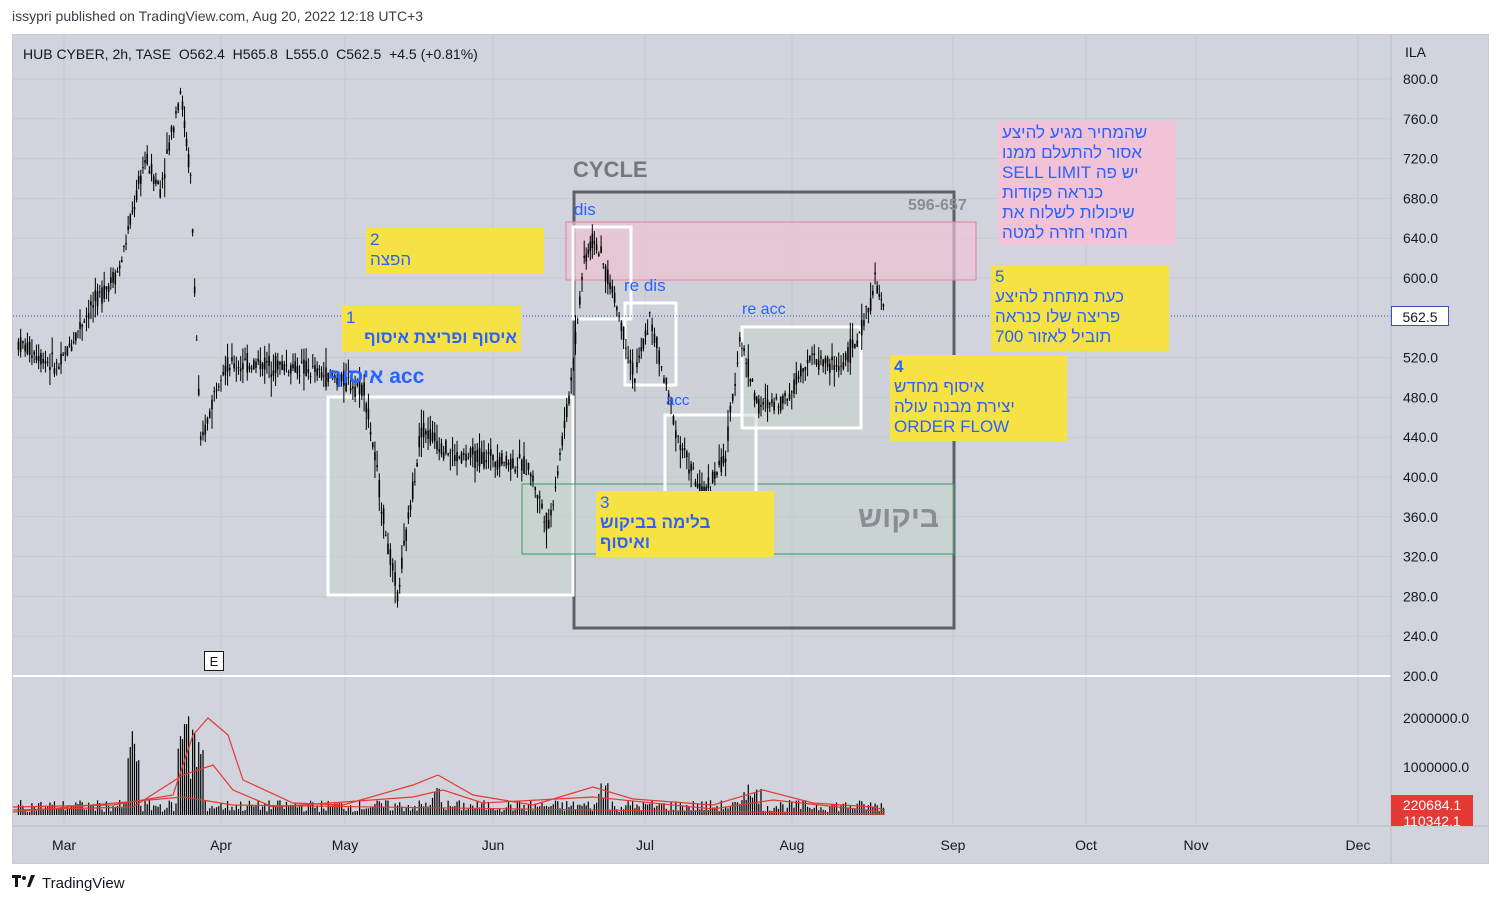 Image resolution: width=1499 pixels, height=906 pixels. What do you see at coordinates (1053, 336) in the screenshot?
I see `note-5-line-3: תוביל לאזור 700` at bounding box center [1053, 336].